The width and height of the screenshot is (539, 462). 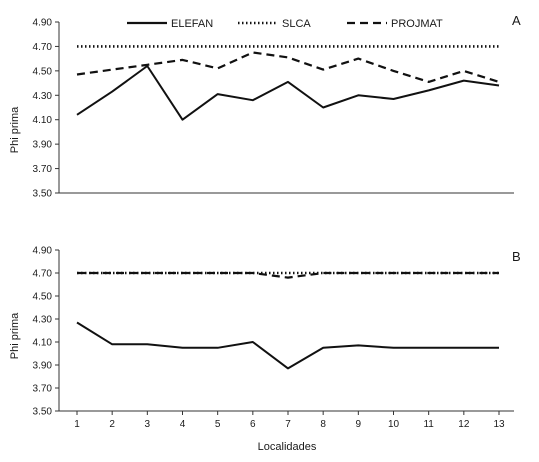 I want to click on panel-b-ytick-label: 4.90, so click(x=43, y=251).